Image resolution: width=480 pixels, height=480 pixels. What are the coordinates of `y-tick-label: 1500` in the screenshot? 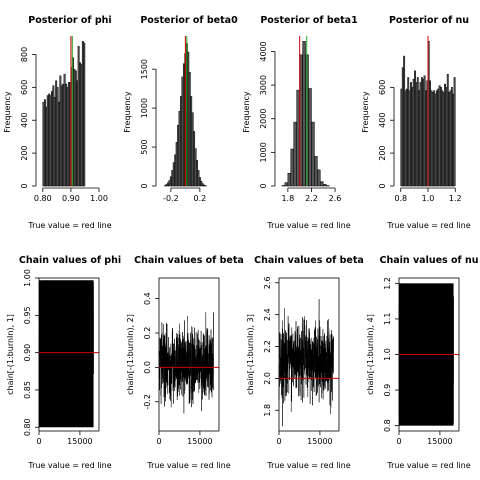 It's located at (144, 69).